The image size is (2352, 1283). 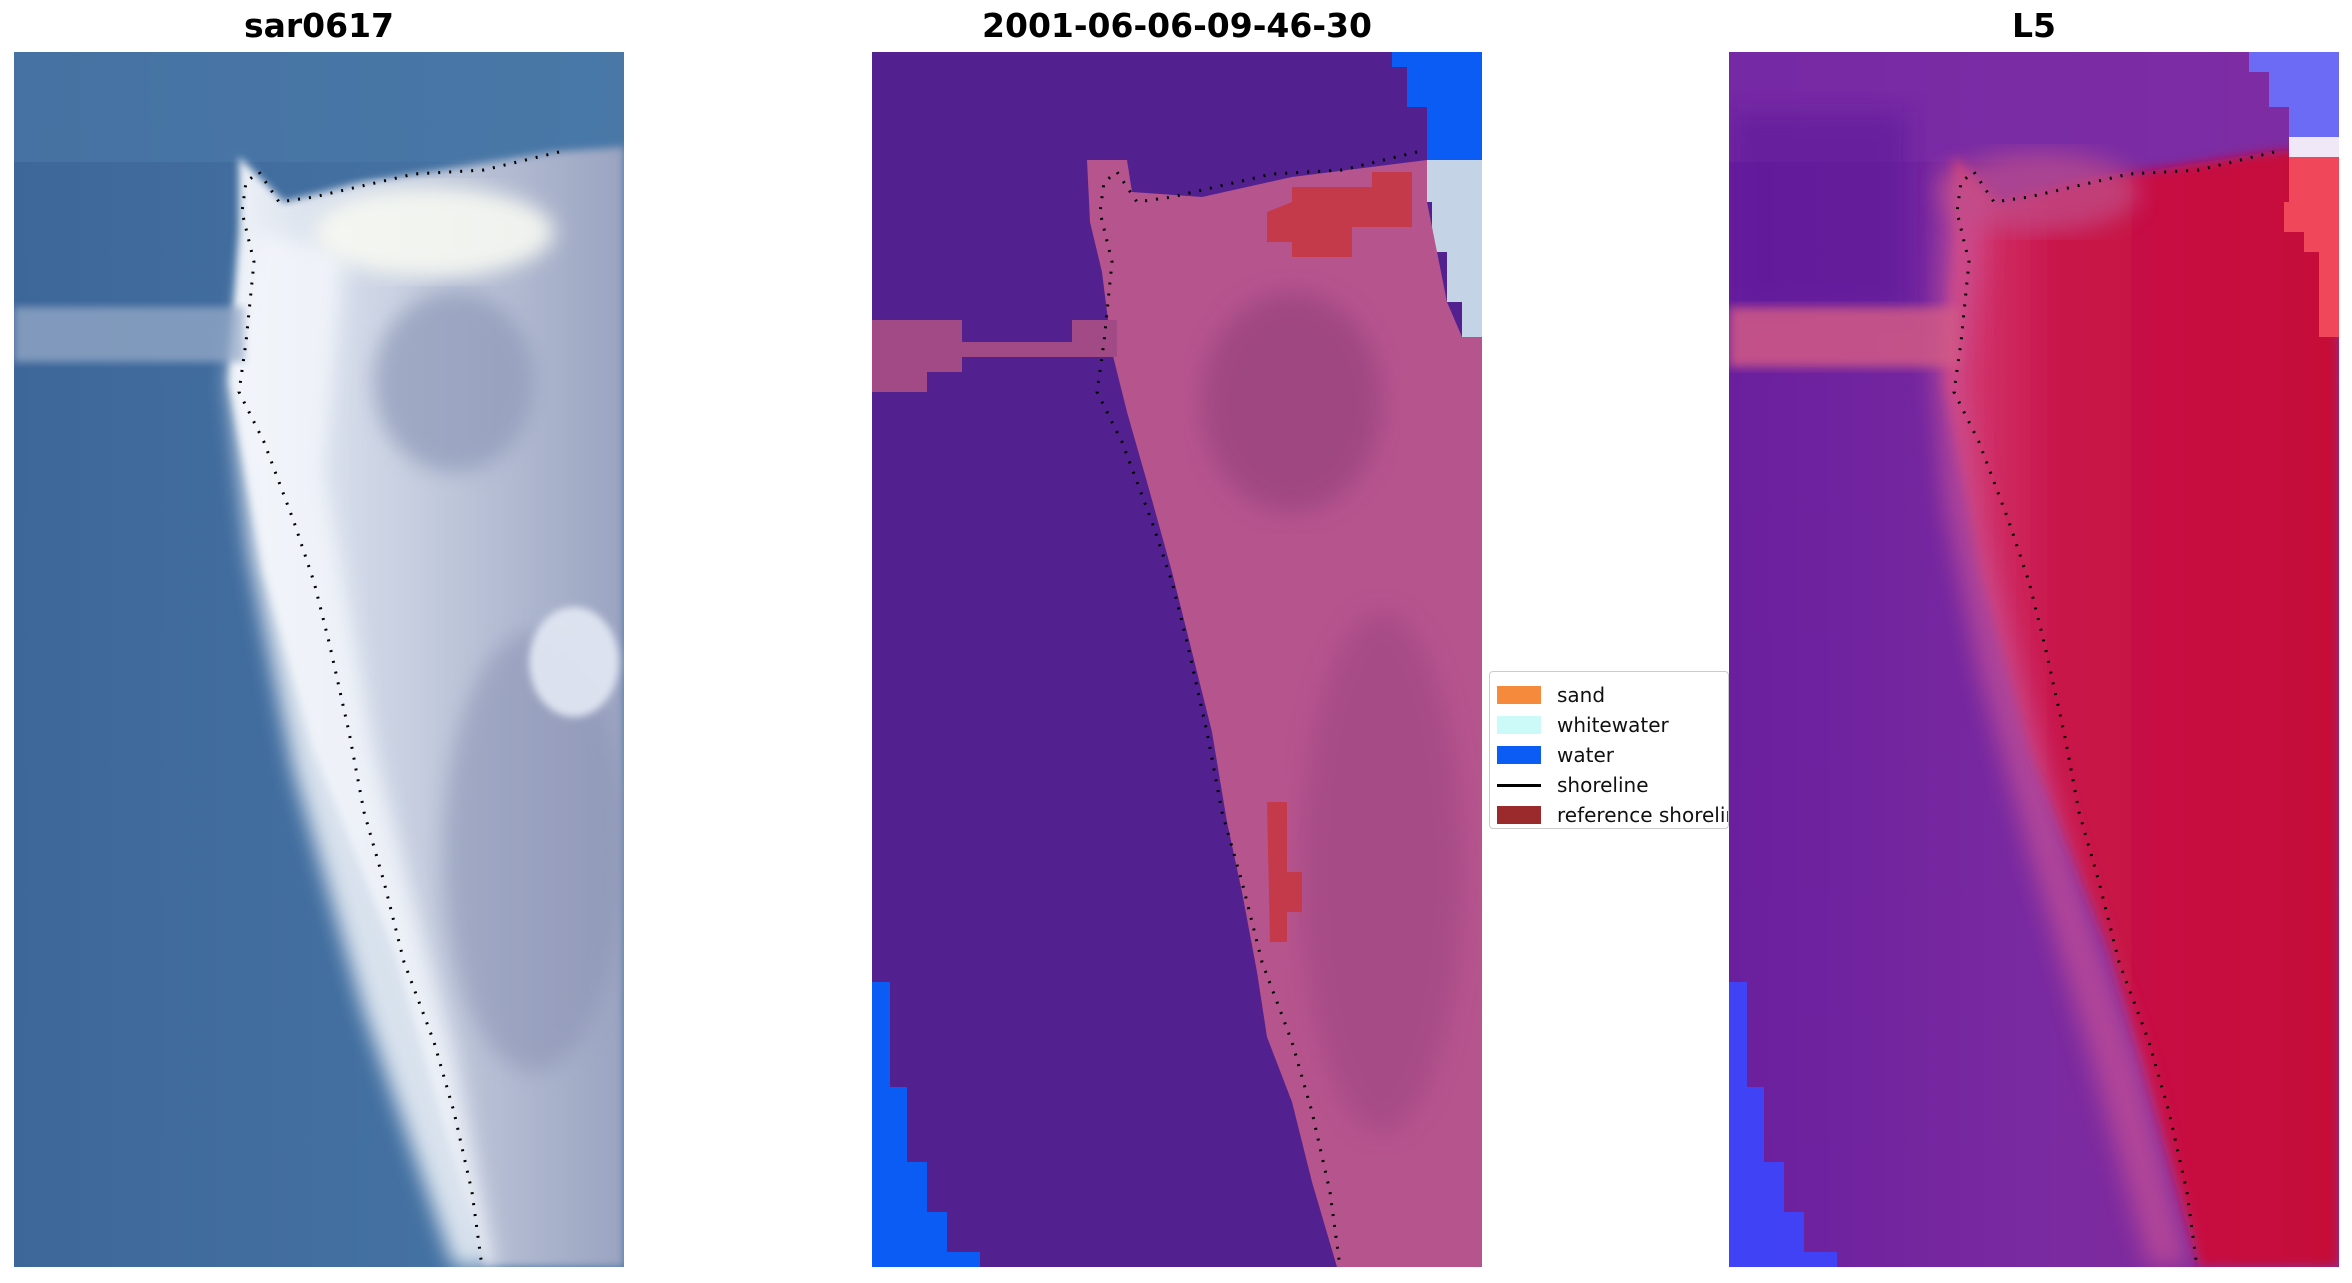 I want to click on legend-item-reference-shoreline: reference shoreline, so click(x=1612, y=815).